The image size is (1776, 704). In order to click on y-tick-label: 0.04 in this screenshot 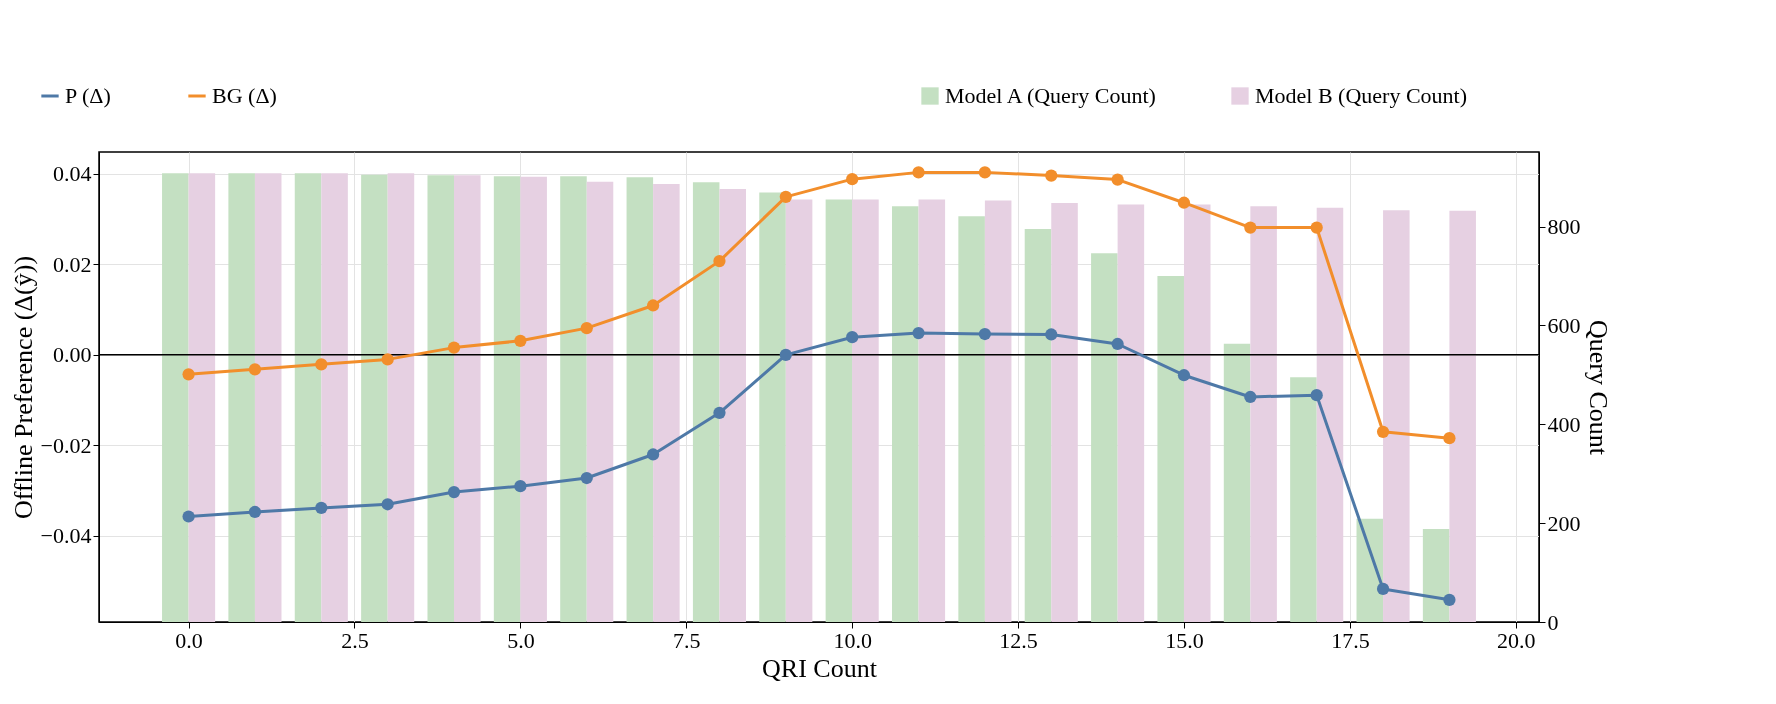, I will do `click(72, 174)`.